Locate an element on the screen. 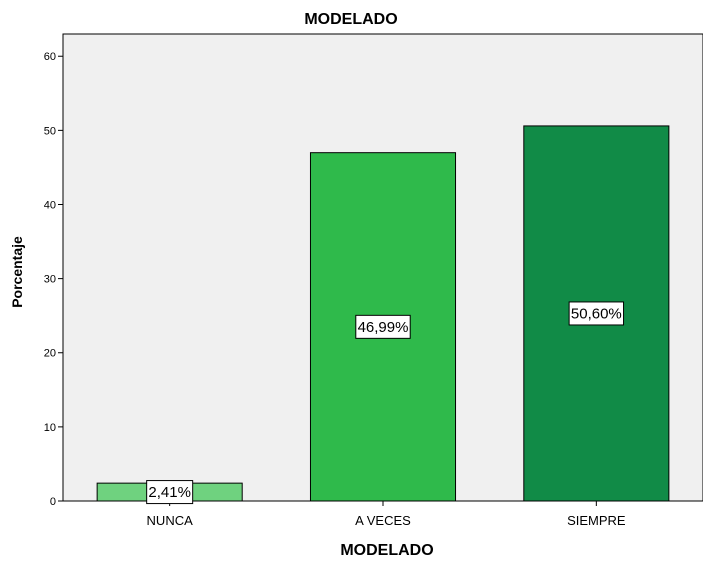 The height and width of the screenshot is (562, 703). x-axis-label: MODELADO is located at coordinates (386, 549).